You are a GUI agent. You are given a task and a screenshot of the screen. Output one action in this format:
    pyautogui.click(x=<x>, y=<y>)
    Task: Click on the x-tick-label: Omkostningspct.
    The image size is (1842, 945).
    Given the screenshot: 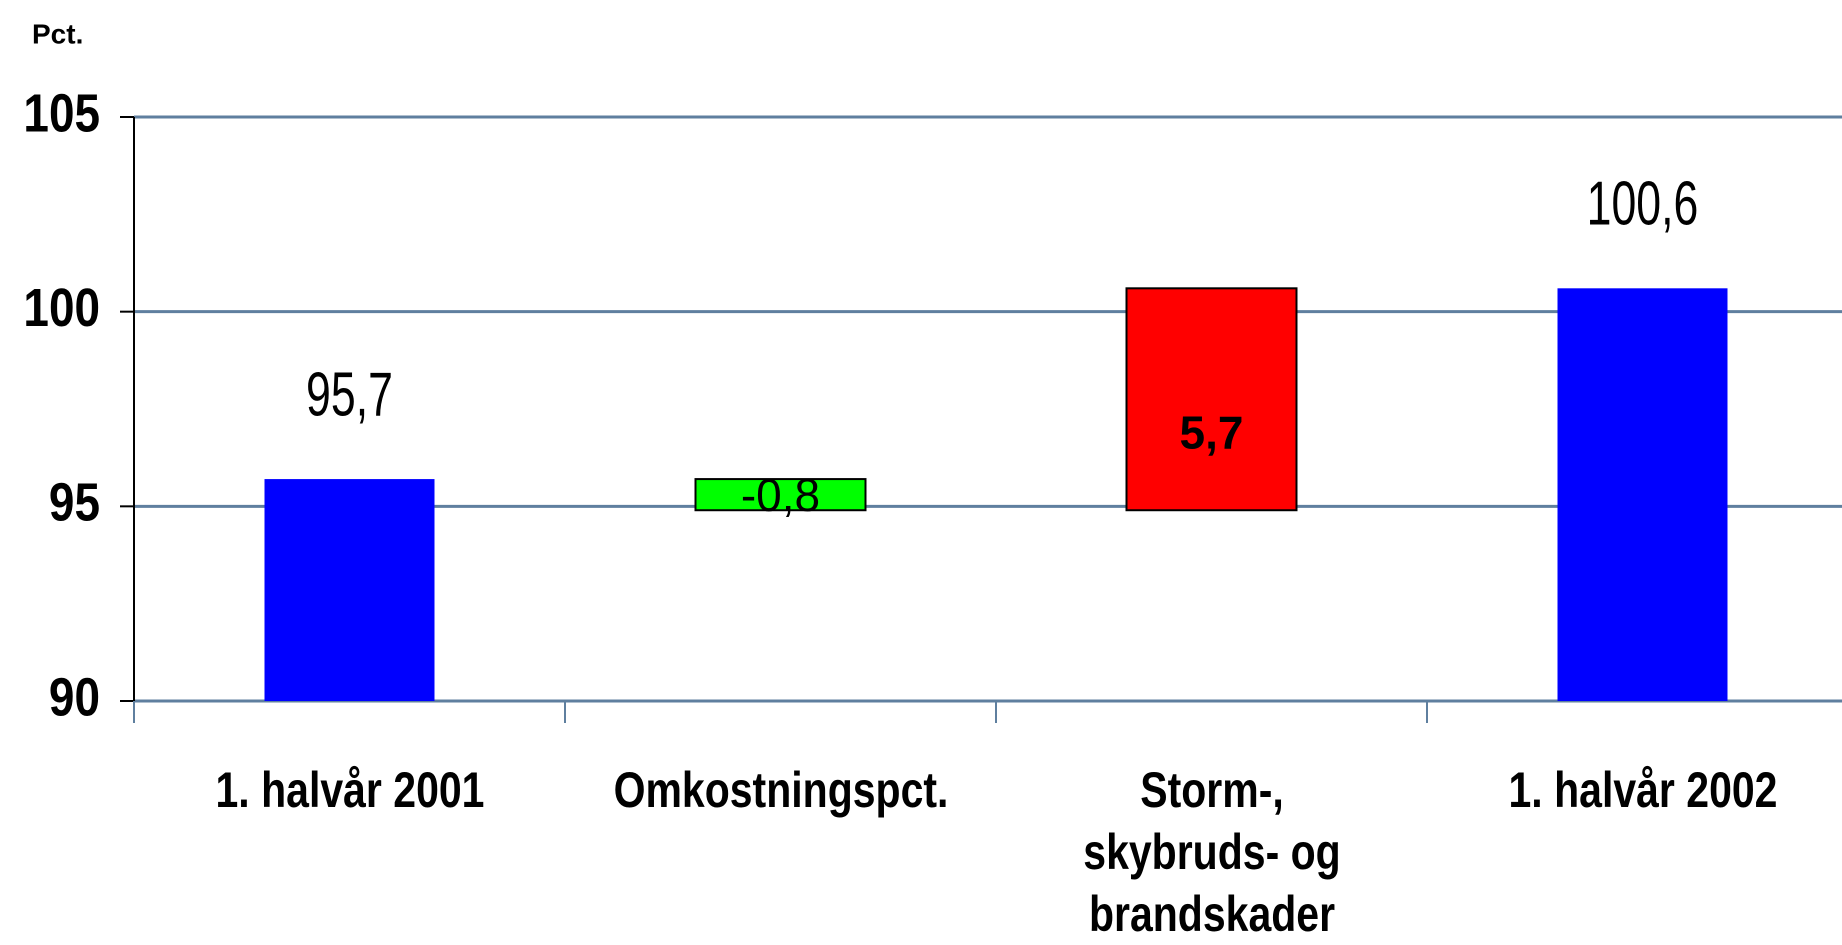 What is the action you would take?
    pyautogui.click(x=780, y=790)
    